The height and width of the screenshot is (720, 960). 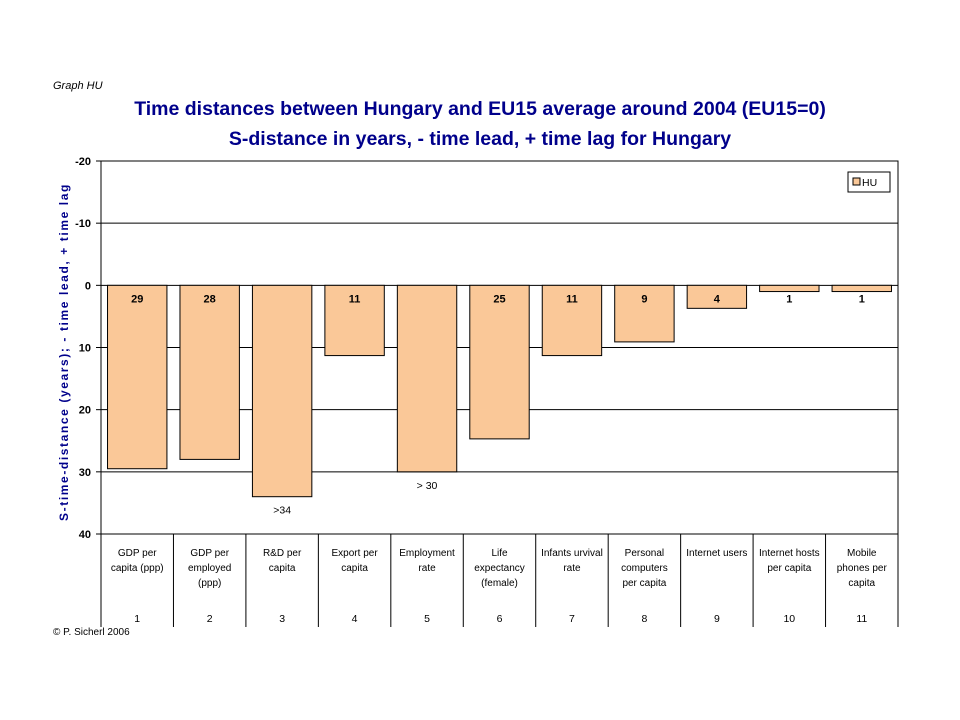 I want to click on category-label: employed, so click(x=209, y=568).